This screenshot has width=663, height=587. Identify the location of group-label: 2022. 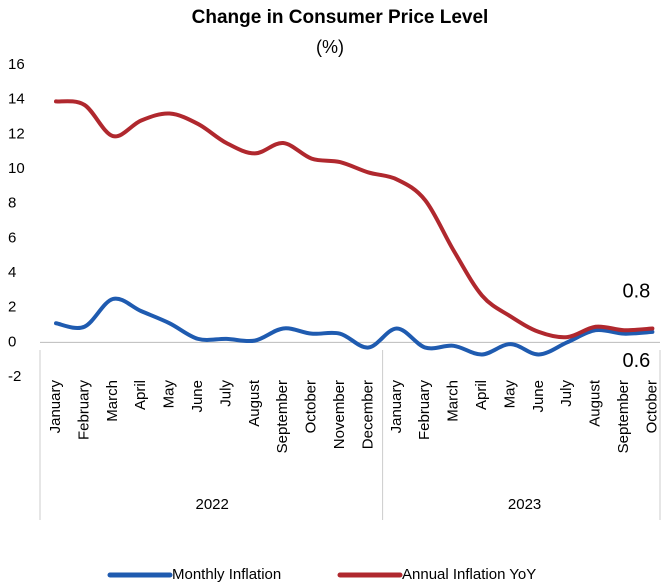
(212, 504).